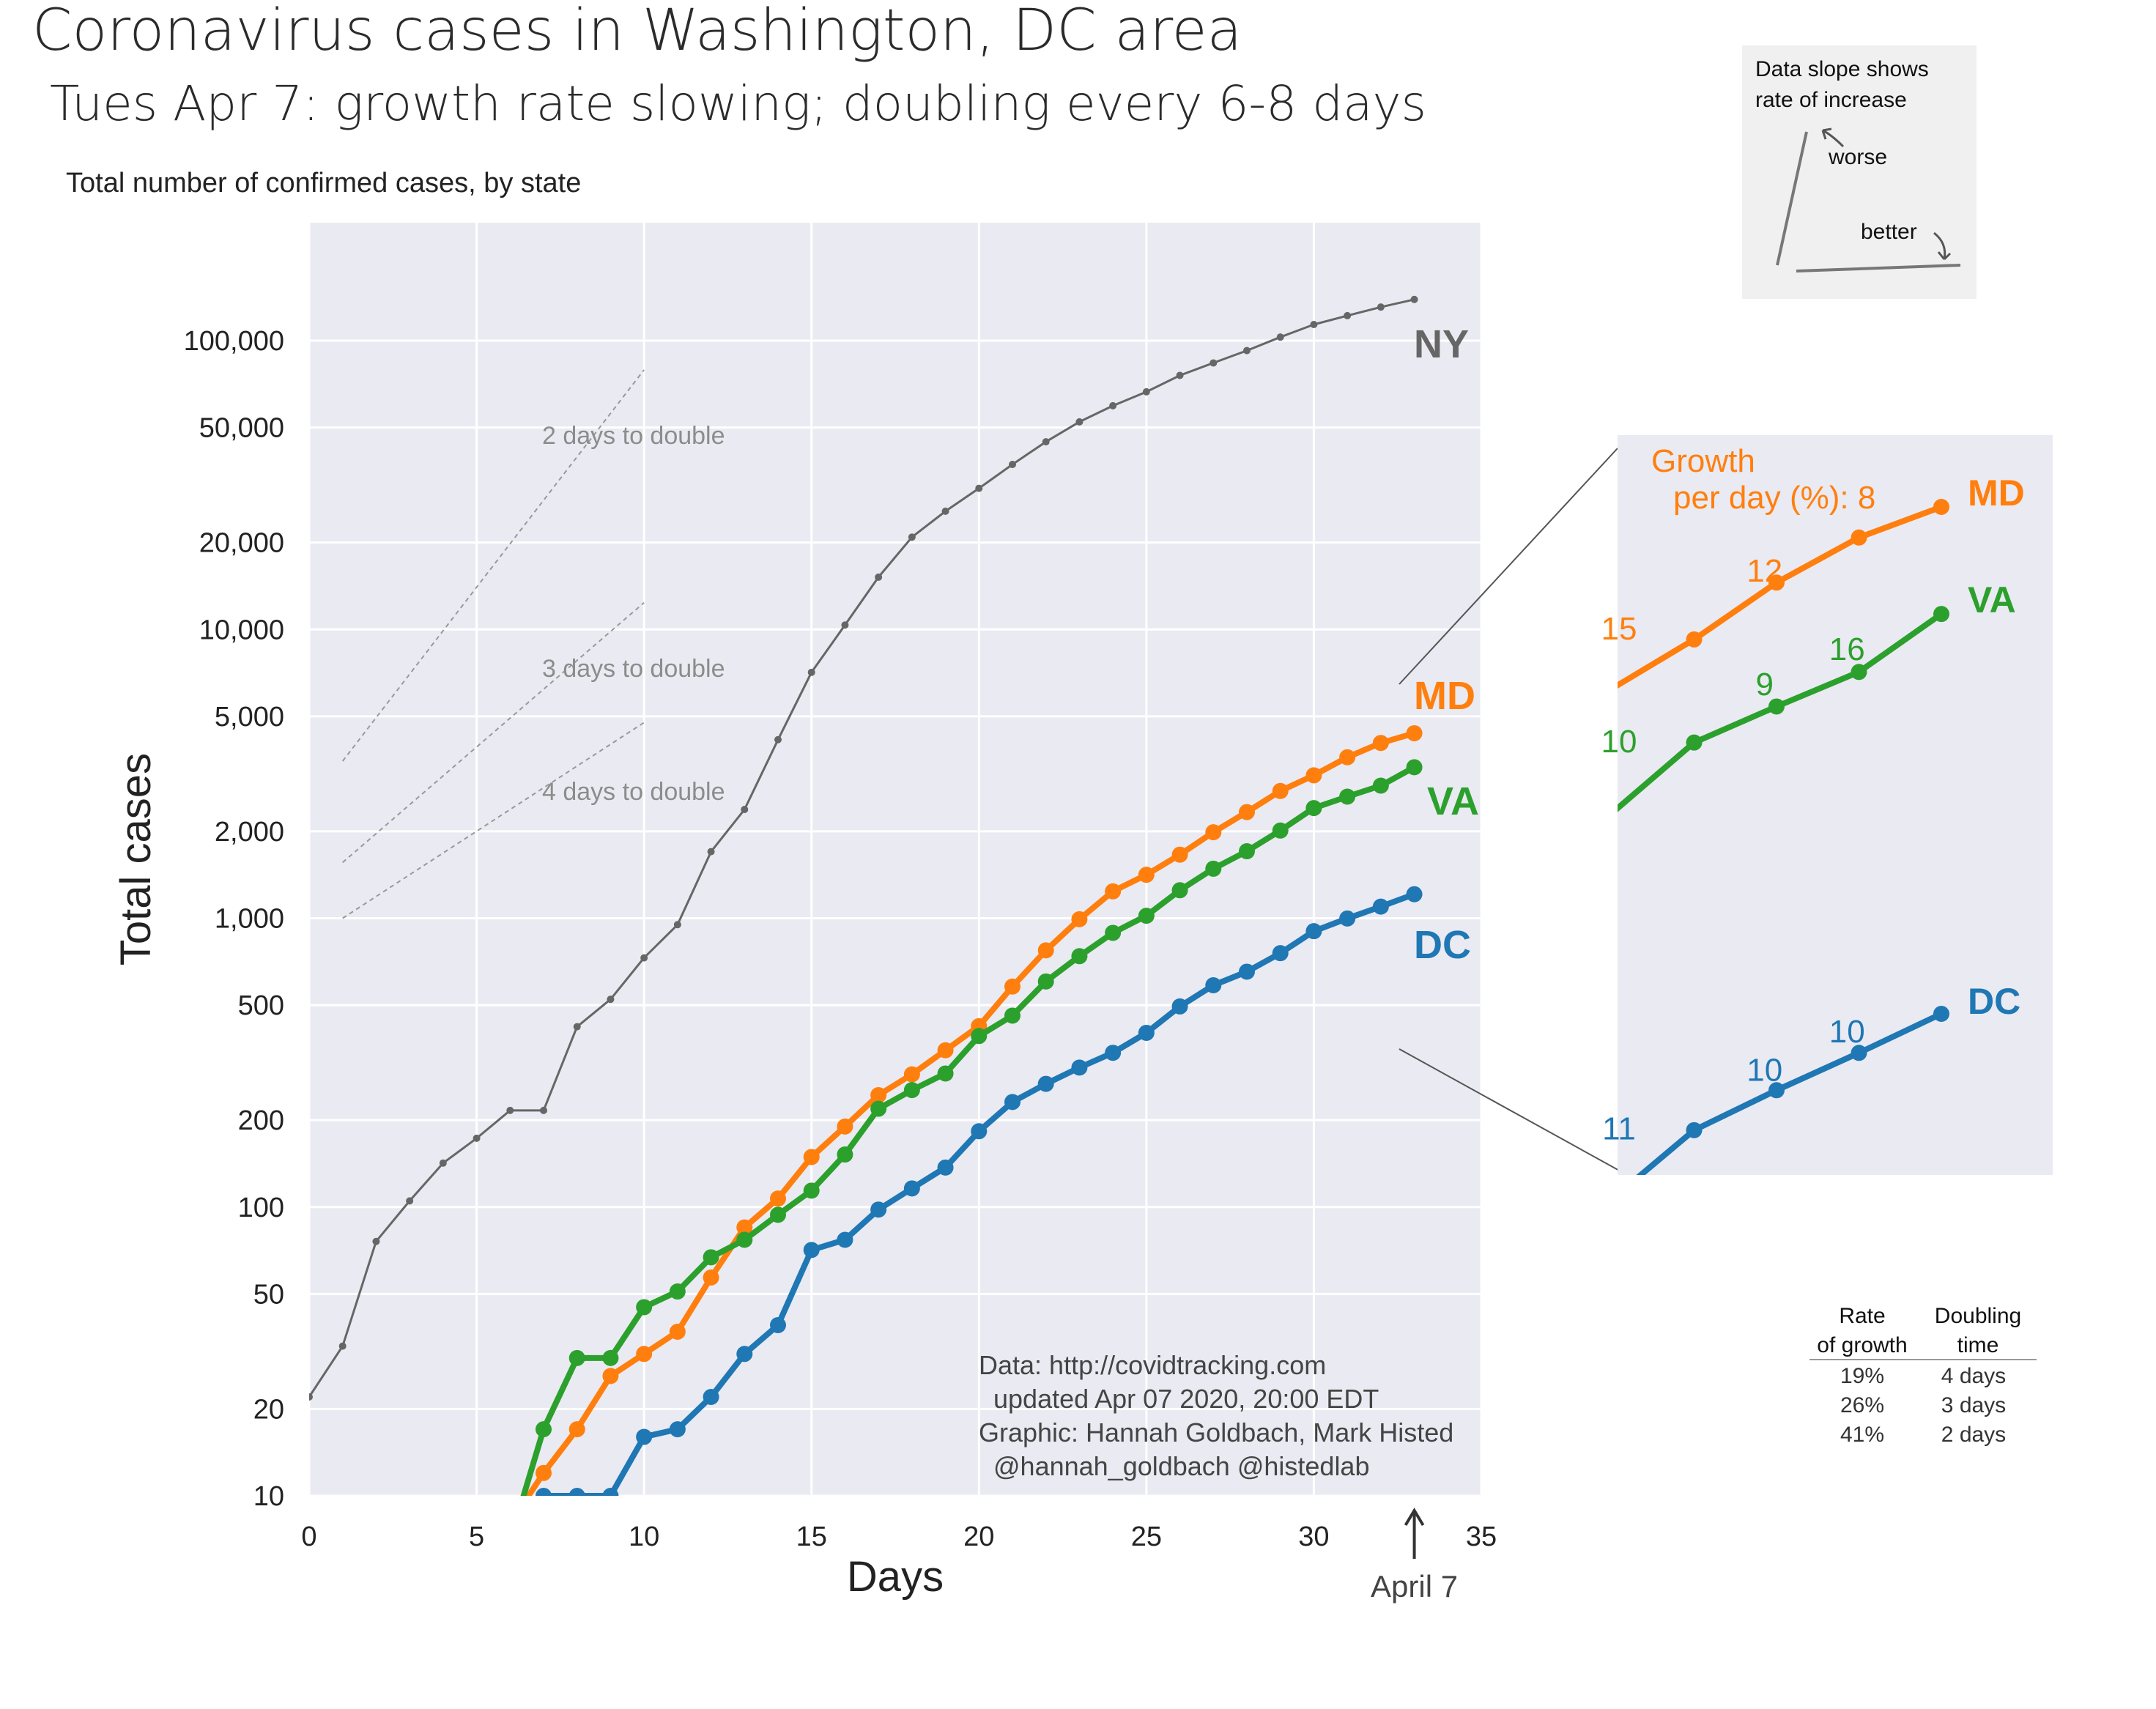  Describe the element at coordinates (1444, 696) in the screenshot. I see `series-label-md: MD` at that location.